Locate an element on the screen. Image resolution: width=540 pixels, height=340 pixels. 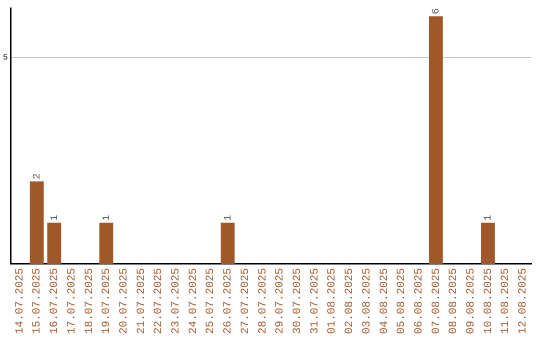
x-tick-label: 18.07.2025 is located at coordinates (90, 301).